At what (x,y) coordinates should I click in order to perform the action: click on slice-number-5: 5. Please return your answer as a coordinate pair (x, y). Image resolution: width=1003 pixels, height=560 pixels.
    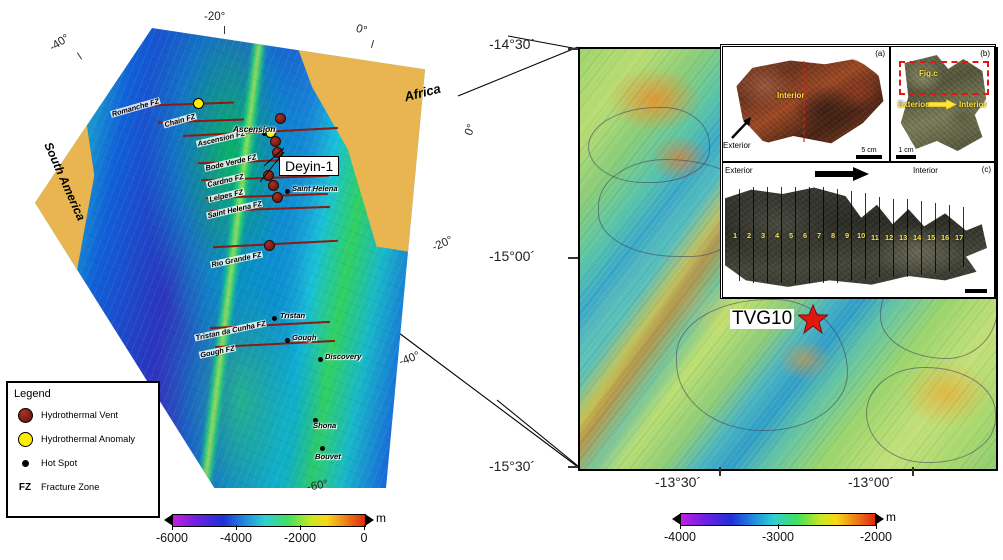
    Looking at the image, I should click on (791, 235).